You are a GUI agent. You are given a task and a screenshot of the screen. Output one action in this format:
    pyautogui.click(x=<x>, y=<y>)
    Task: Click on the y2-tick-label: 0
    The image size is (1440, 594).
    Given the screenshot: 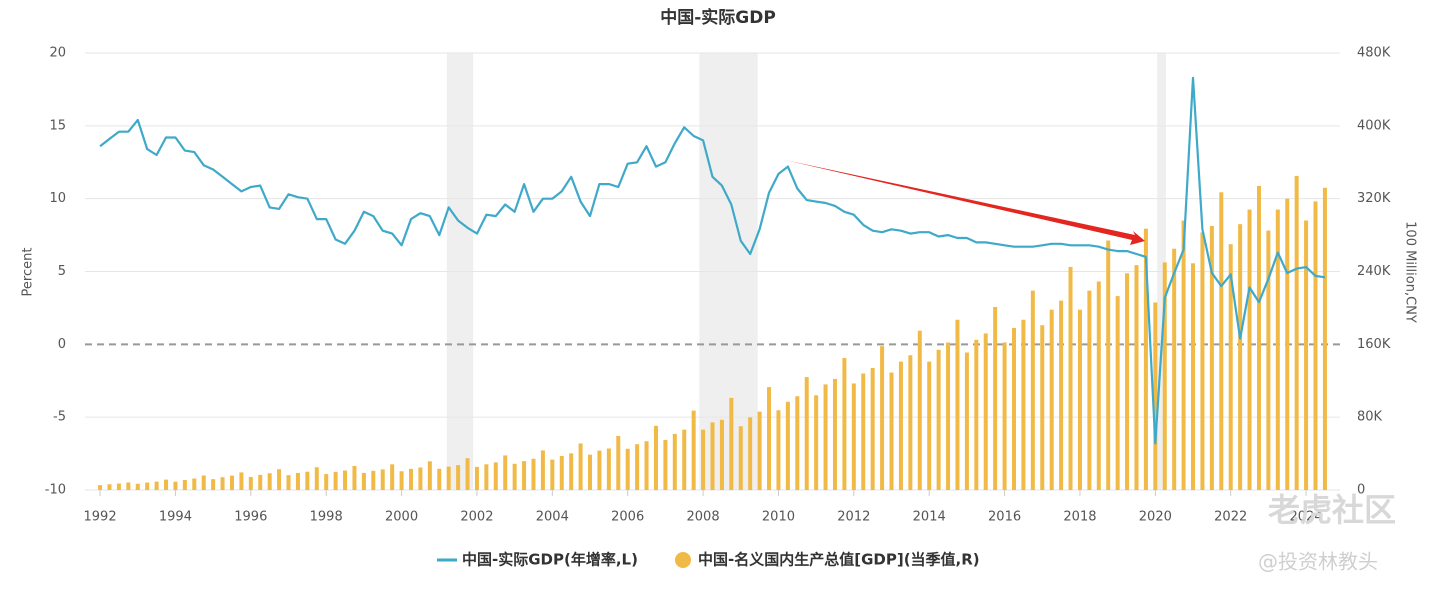 What is the action you would take?
    pyautogui.click(x=1361, y=490)
    